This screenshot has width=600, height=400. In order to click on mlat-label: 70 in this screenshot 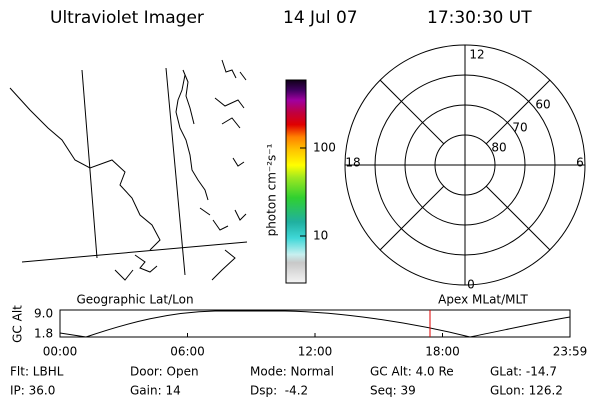, I will do `click(519, 128)`.